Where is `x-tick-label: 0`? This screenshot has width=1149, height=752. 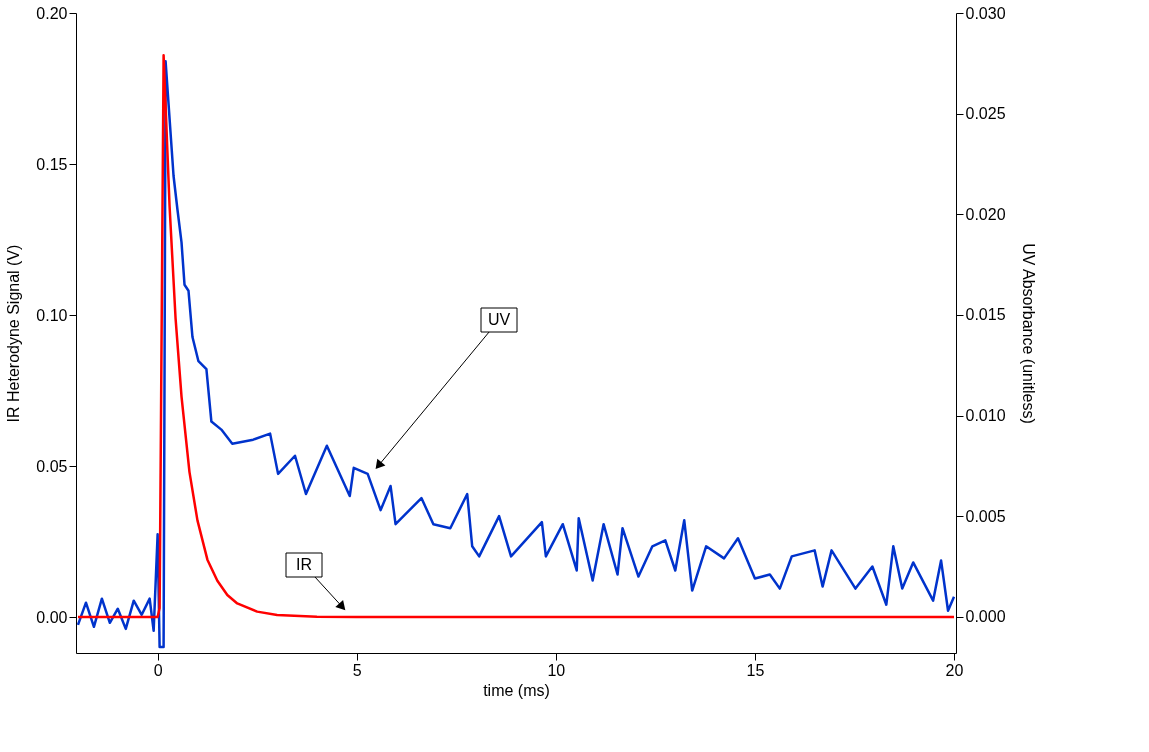
x-tick-label: 0 is located at coordinates (158, 670).